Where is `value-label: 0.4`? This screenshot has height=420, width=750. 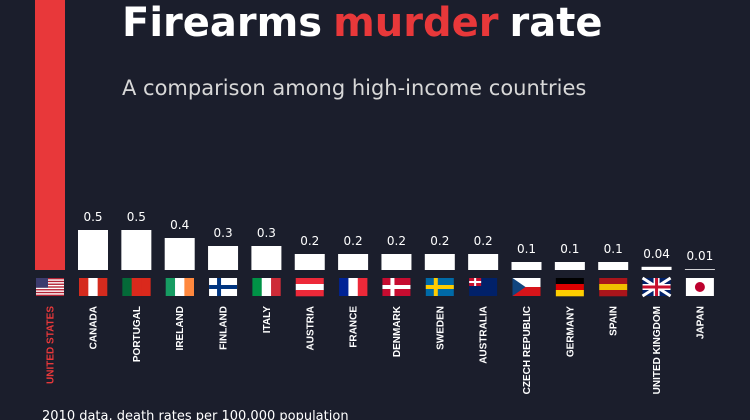 value-label: 0.4 is located at coordinates (179, 225).